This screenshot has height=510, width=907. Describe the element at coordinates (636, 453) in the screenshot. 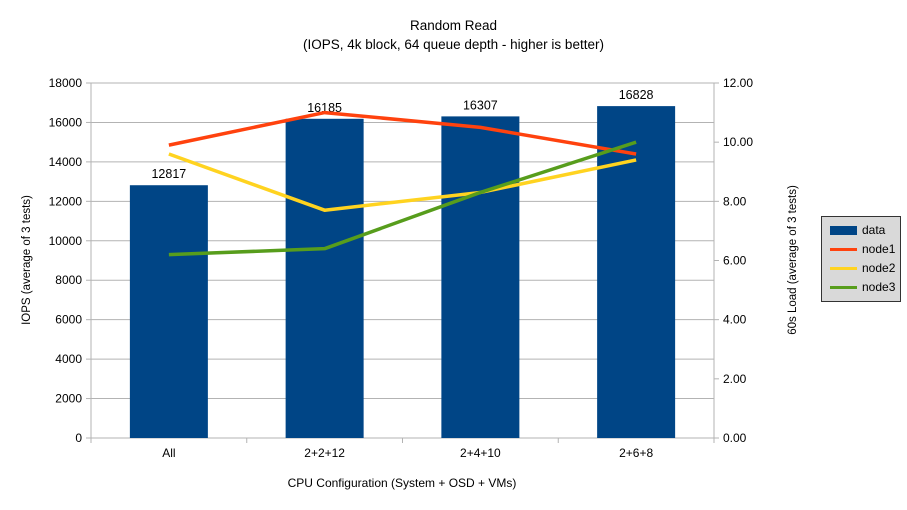

I see `x-category-label: 2+6+8` at that location.